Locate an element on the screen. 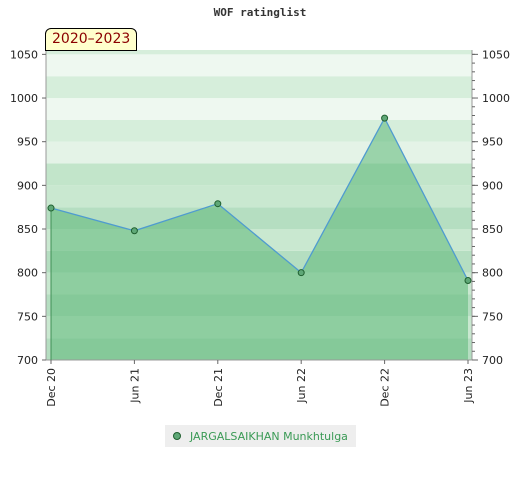  x-tick-label: Jun 23 is located at coordinates (468, 386).